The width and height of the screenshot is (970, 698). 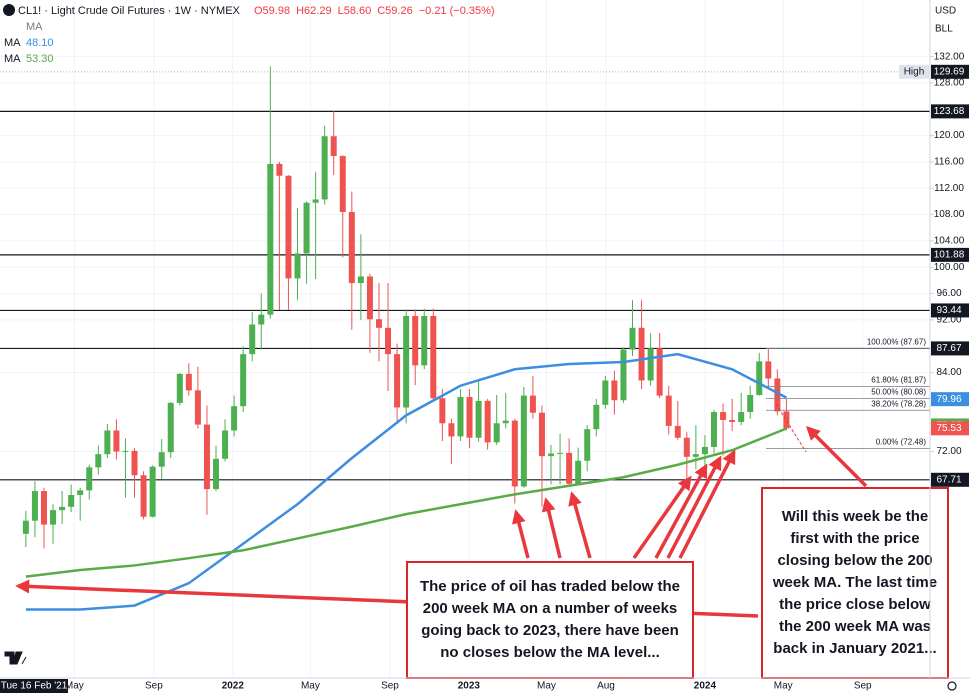 What do you see at coordinates (355, 11) in the screenshot?
I see `ohlc-value: L58.60` at bounding box center [355, 11].